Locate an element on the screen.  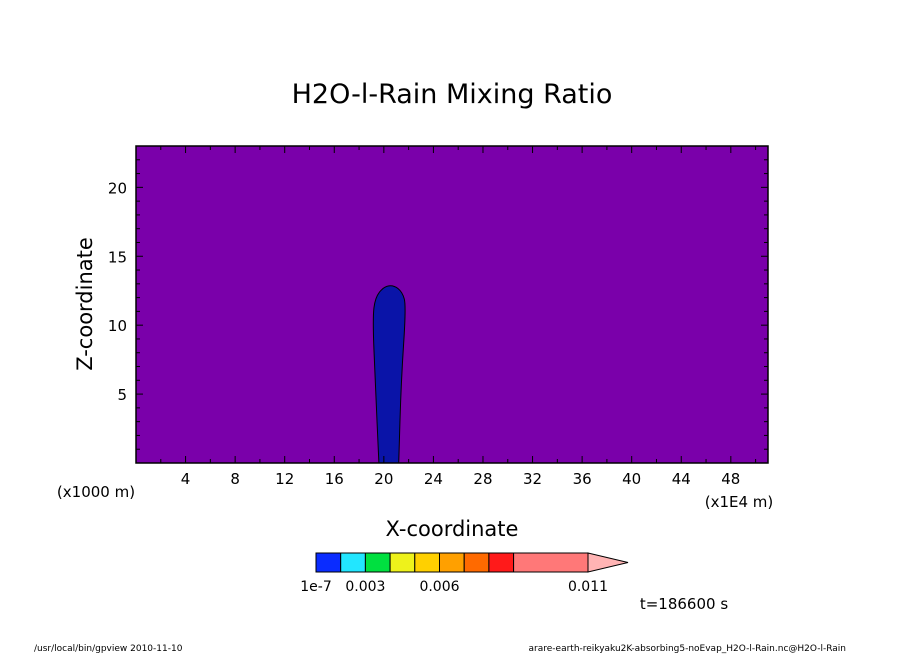
colorbar-extension-arrow is located at coordinates (608, 562).